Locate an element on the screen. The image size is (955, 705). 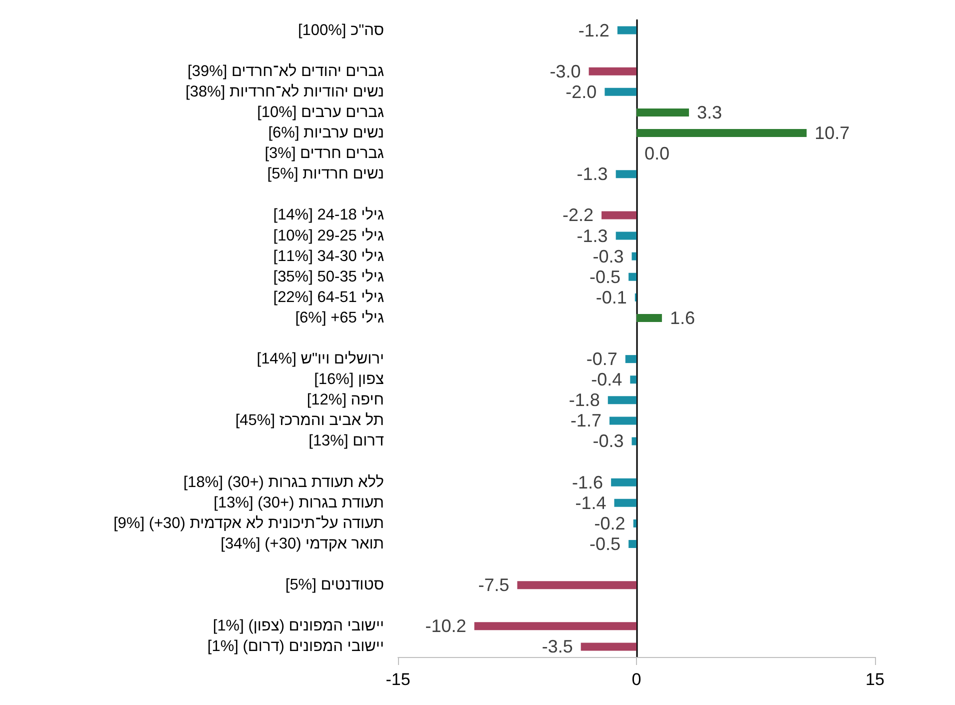
y-tick-label: גילי 64-51 [22%] is located at coordinates (328, 297).